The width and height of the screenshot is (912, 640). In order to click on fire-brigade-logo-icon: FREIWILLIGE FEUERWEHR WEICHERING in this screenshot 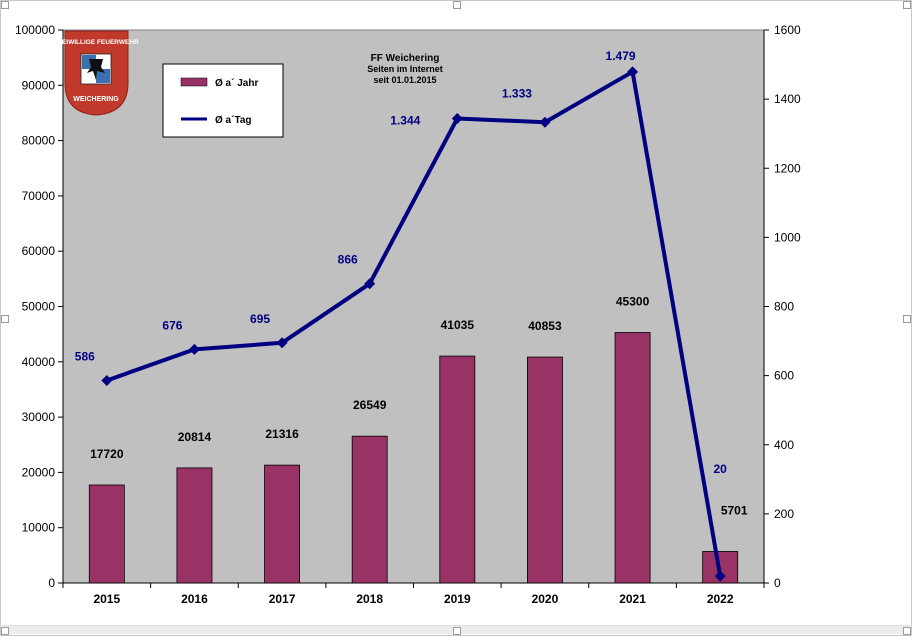, I will do `click(96, 73)`.